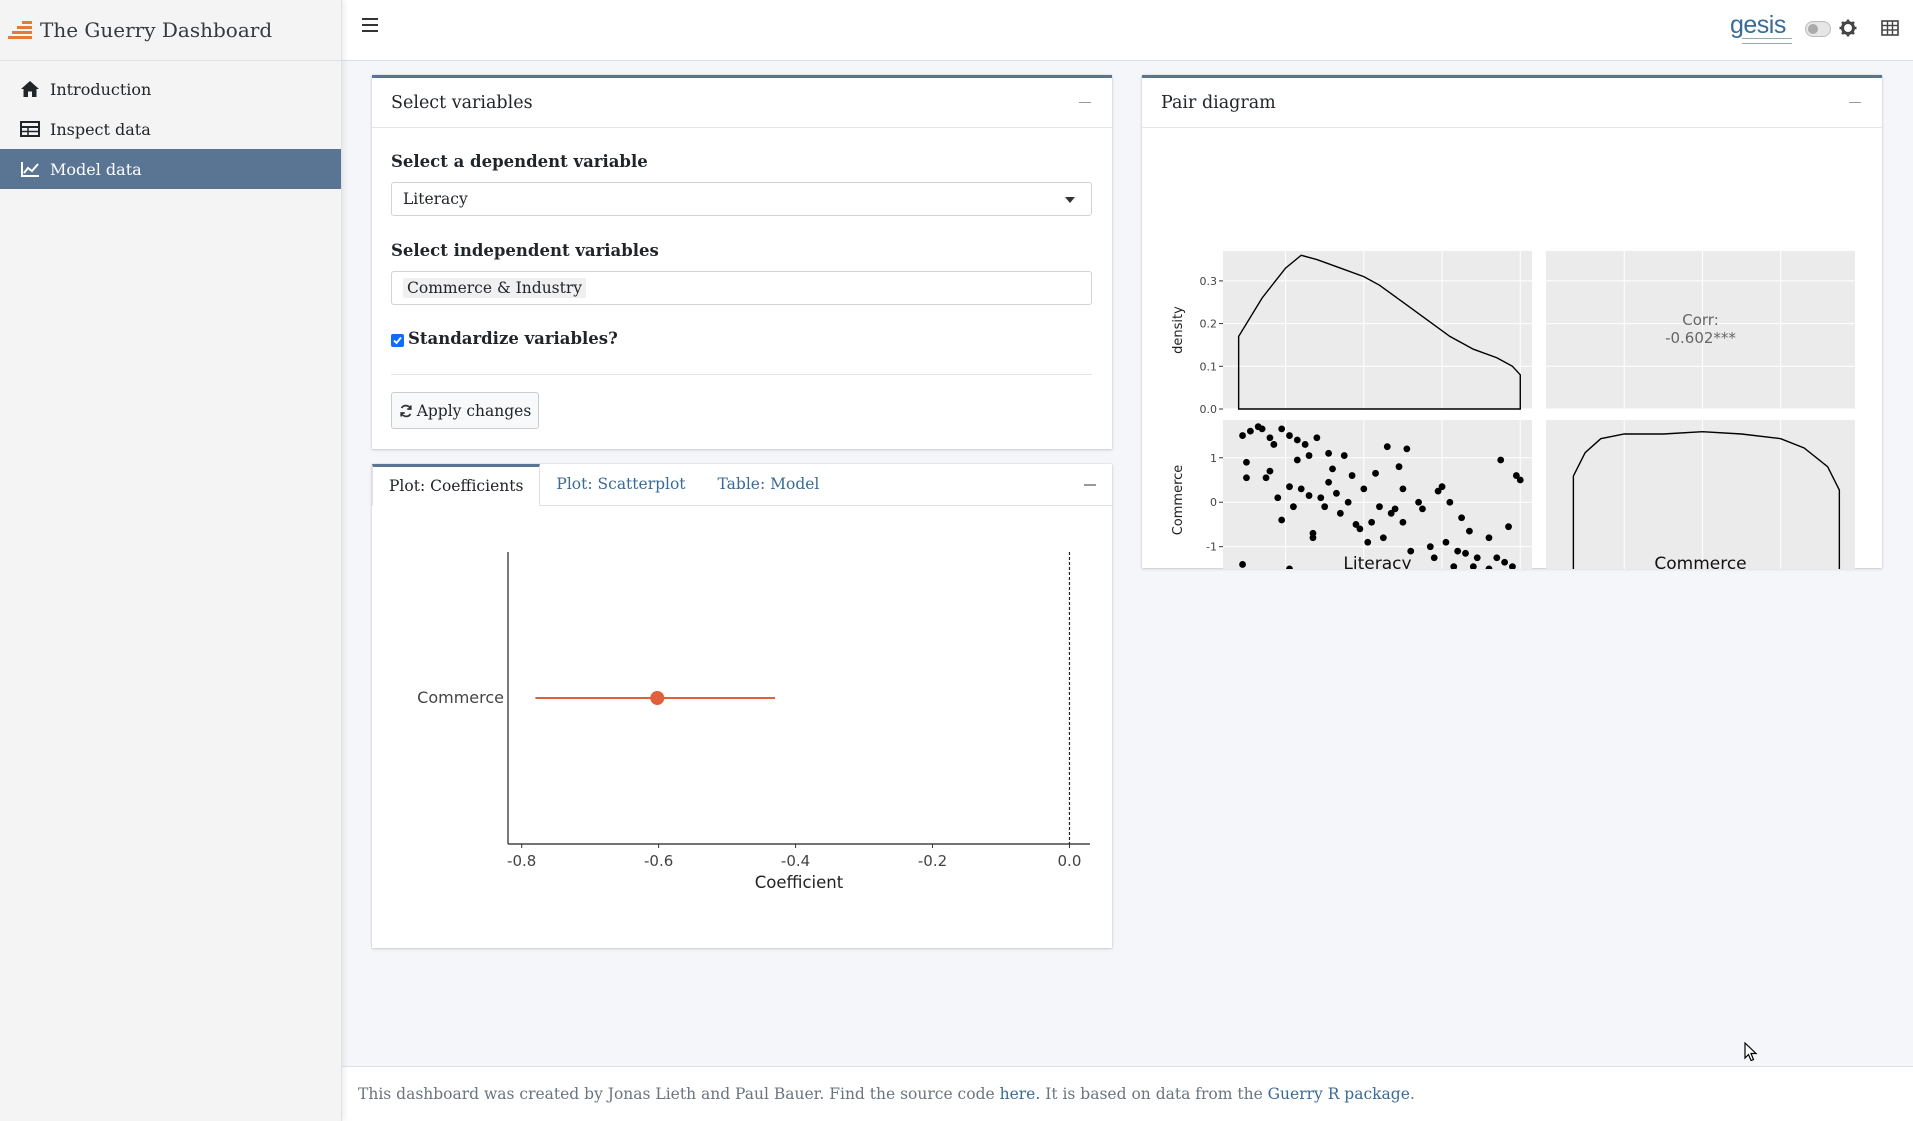  Describe the element at coordinates (370, 25) in the screenshot. I see `sidebar-toggle-icon` at that location.